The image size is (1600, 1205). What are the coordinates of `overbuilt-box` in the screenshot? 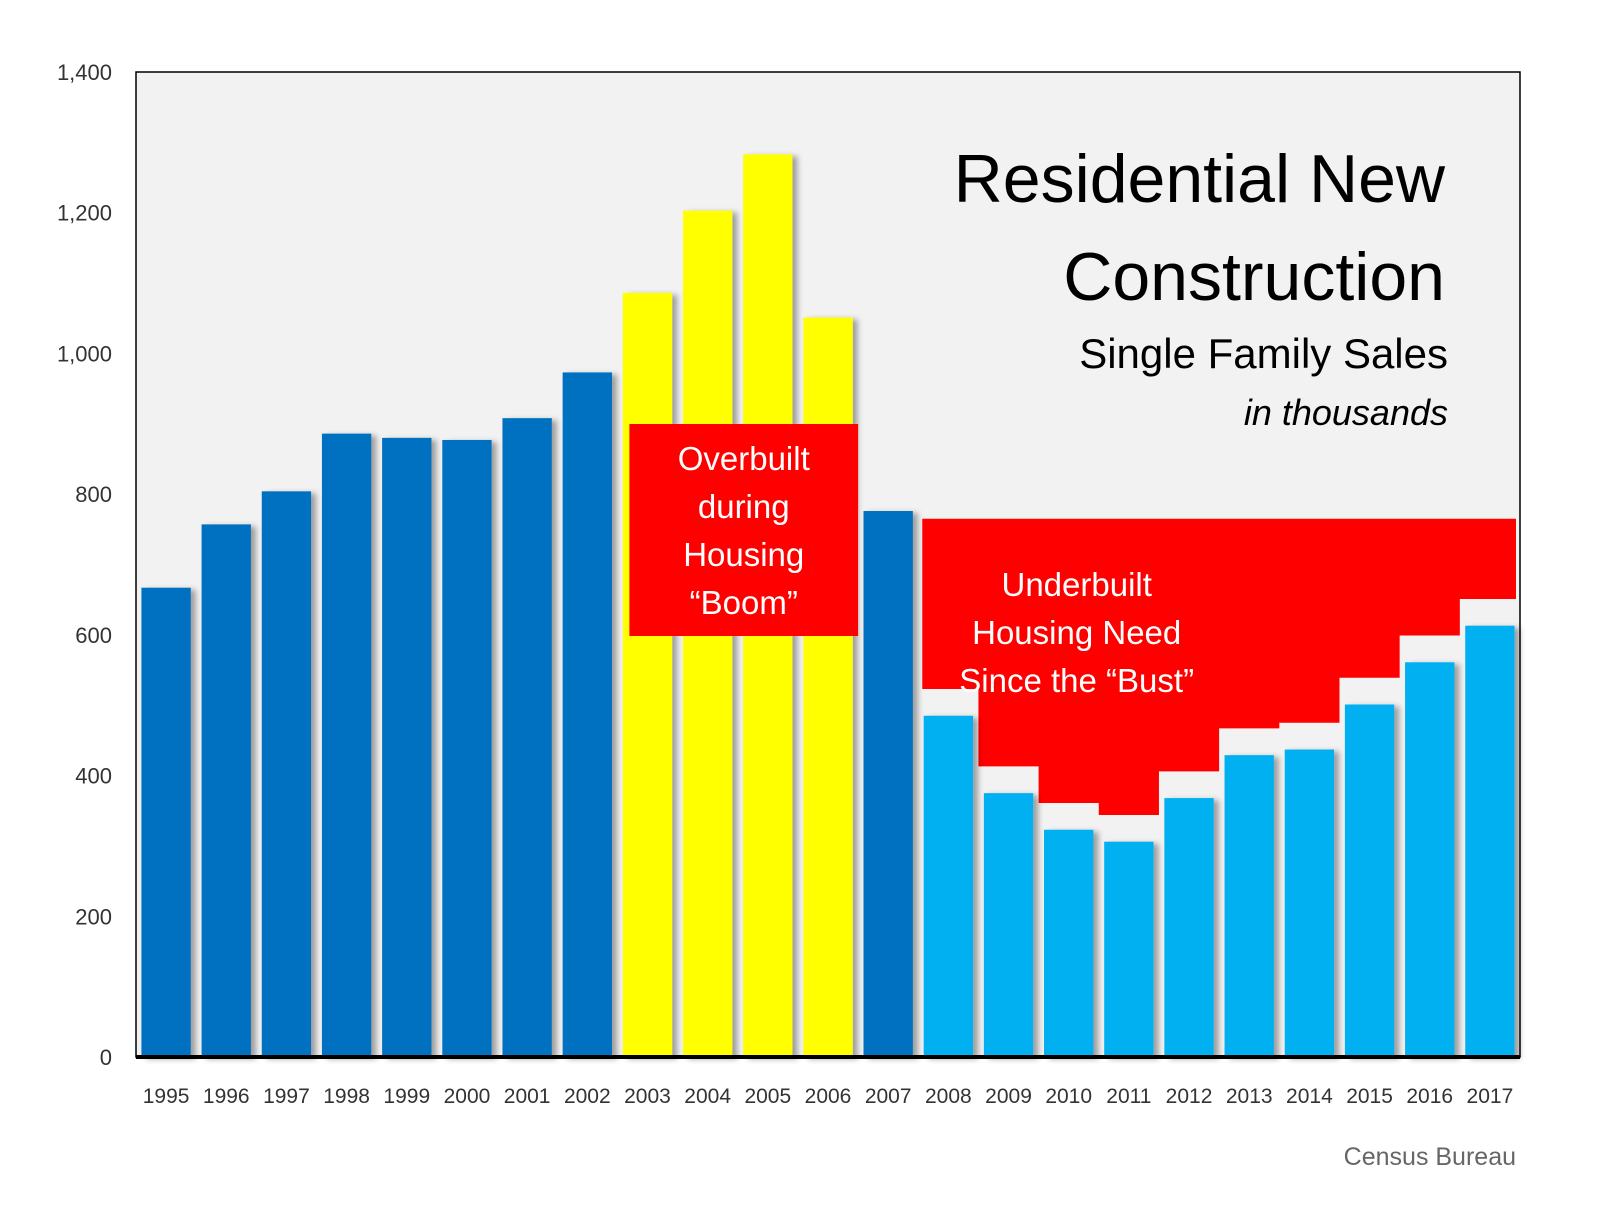 It's located at (744, 530).